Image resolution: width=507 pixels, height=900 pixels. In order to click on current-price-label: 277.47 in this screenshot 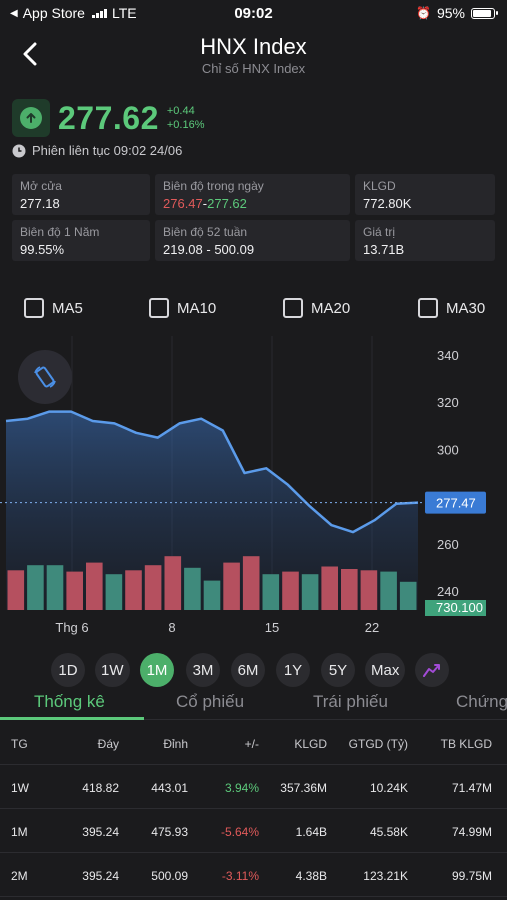, I will do `click(456, 503)`.